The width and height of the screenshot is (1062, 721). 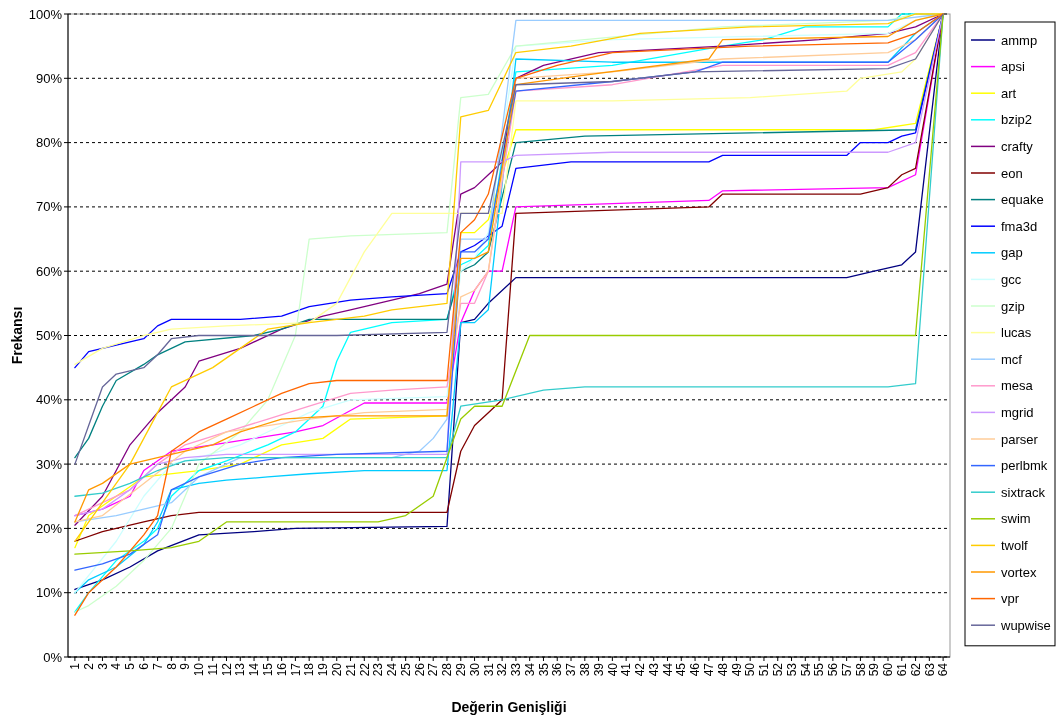 I want to click on legend-label: mgrid, so click(x=1017, y=412).